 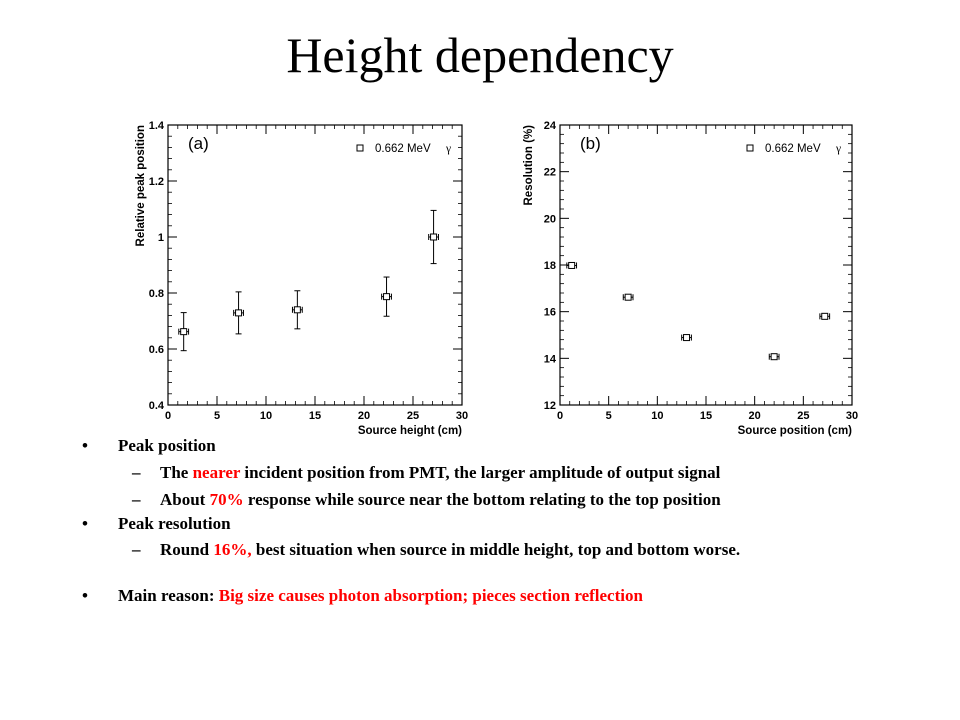 I want to click on bullet-text: Peak resolution, so click(x=174, y=524).